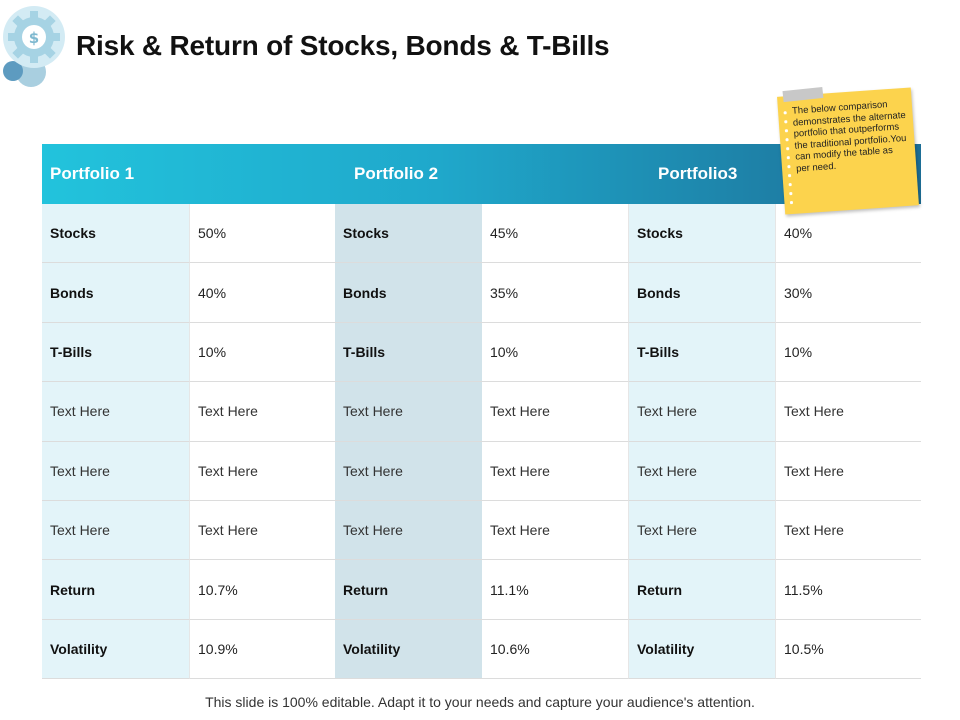 The height and width of the screenshot is (720, 960). Describe the element at coordinates (396, 173) in the screenshot. I see `header-portfolio-2: Portfolio 2` at that location.